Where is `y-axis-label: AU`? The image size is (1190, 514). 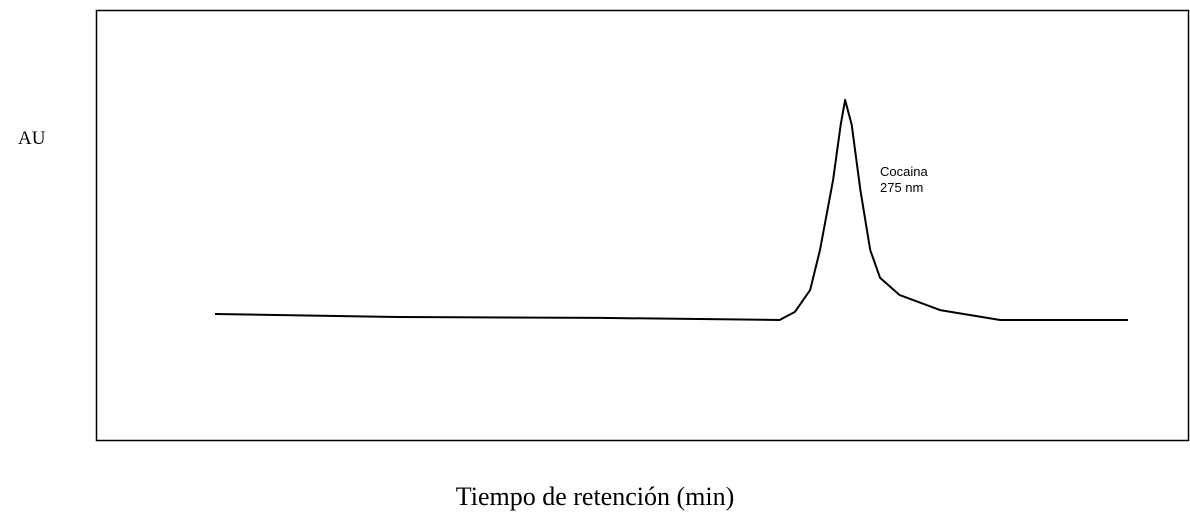 y-axis-label: AU is located at coordinates (32, 138).